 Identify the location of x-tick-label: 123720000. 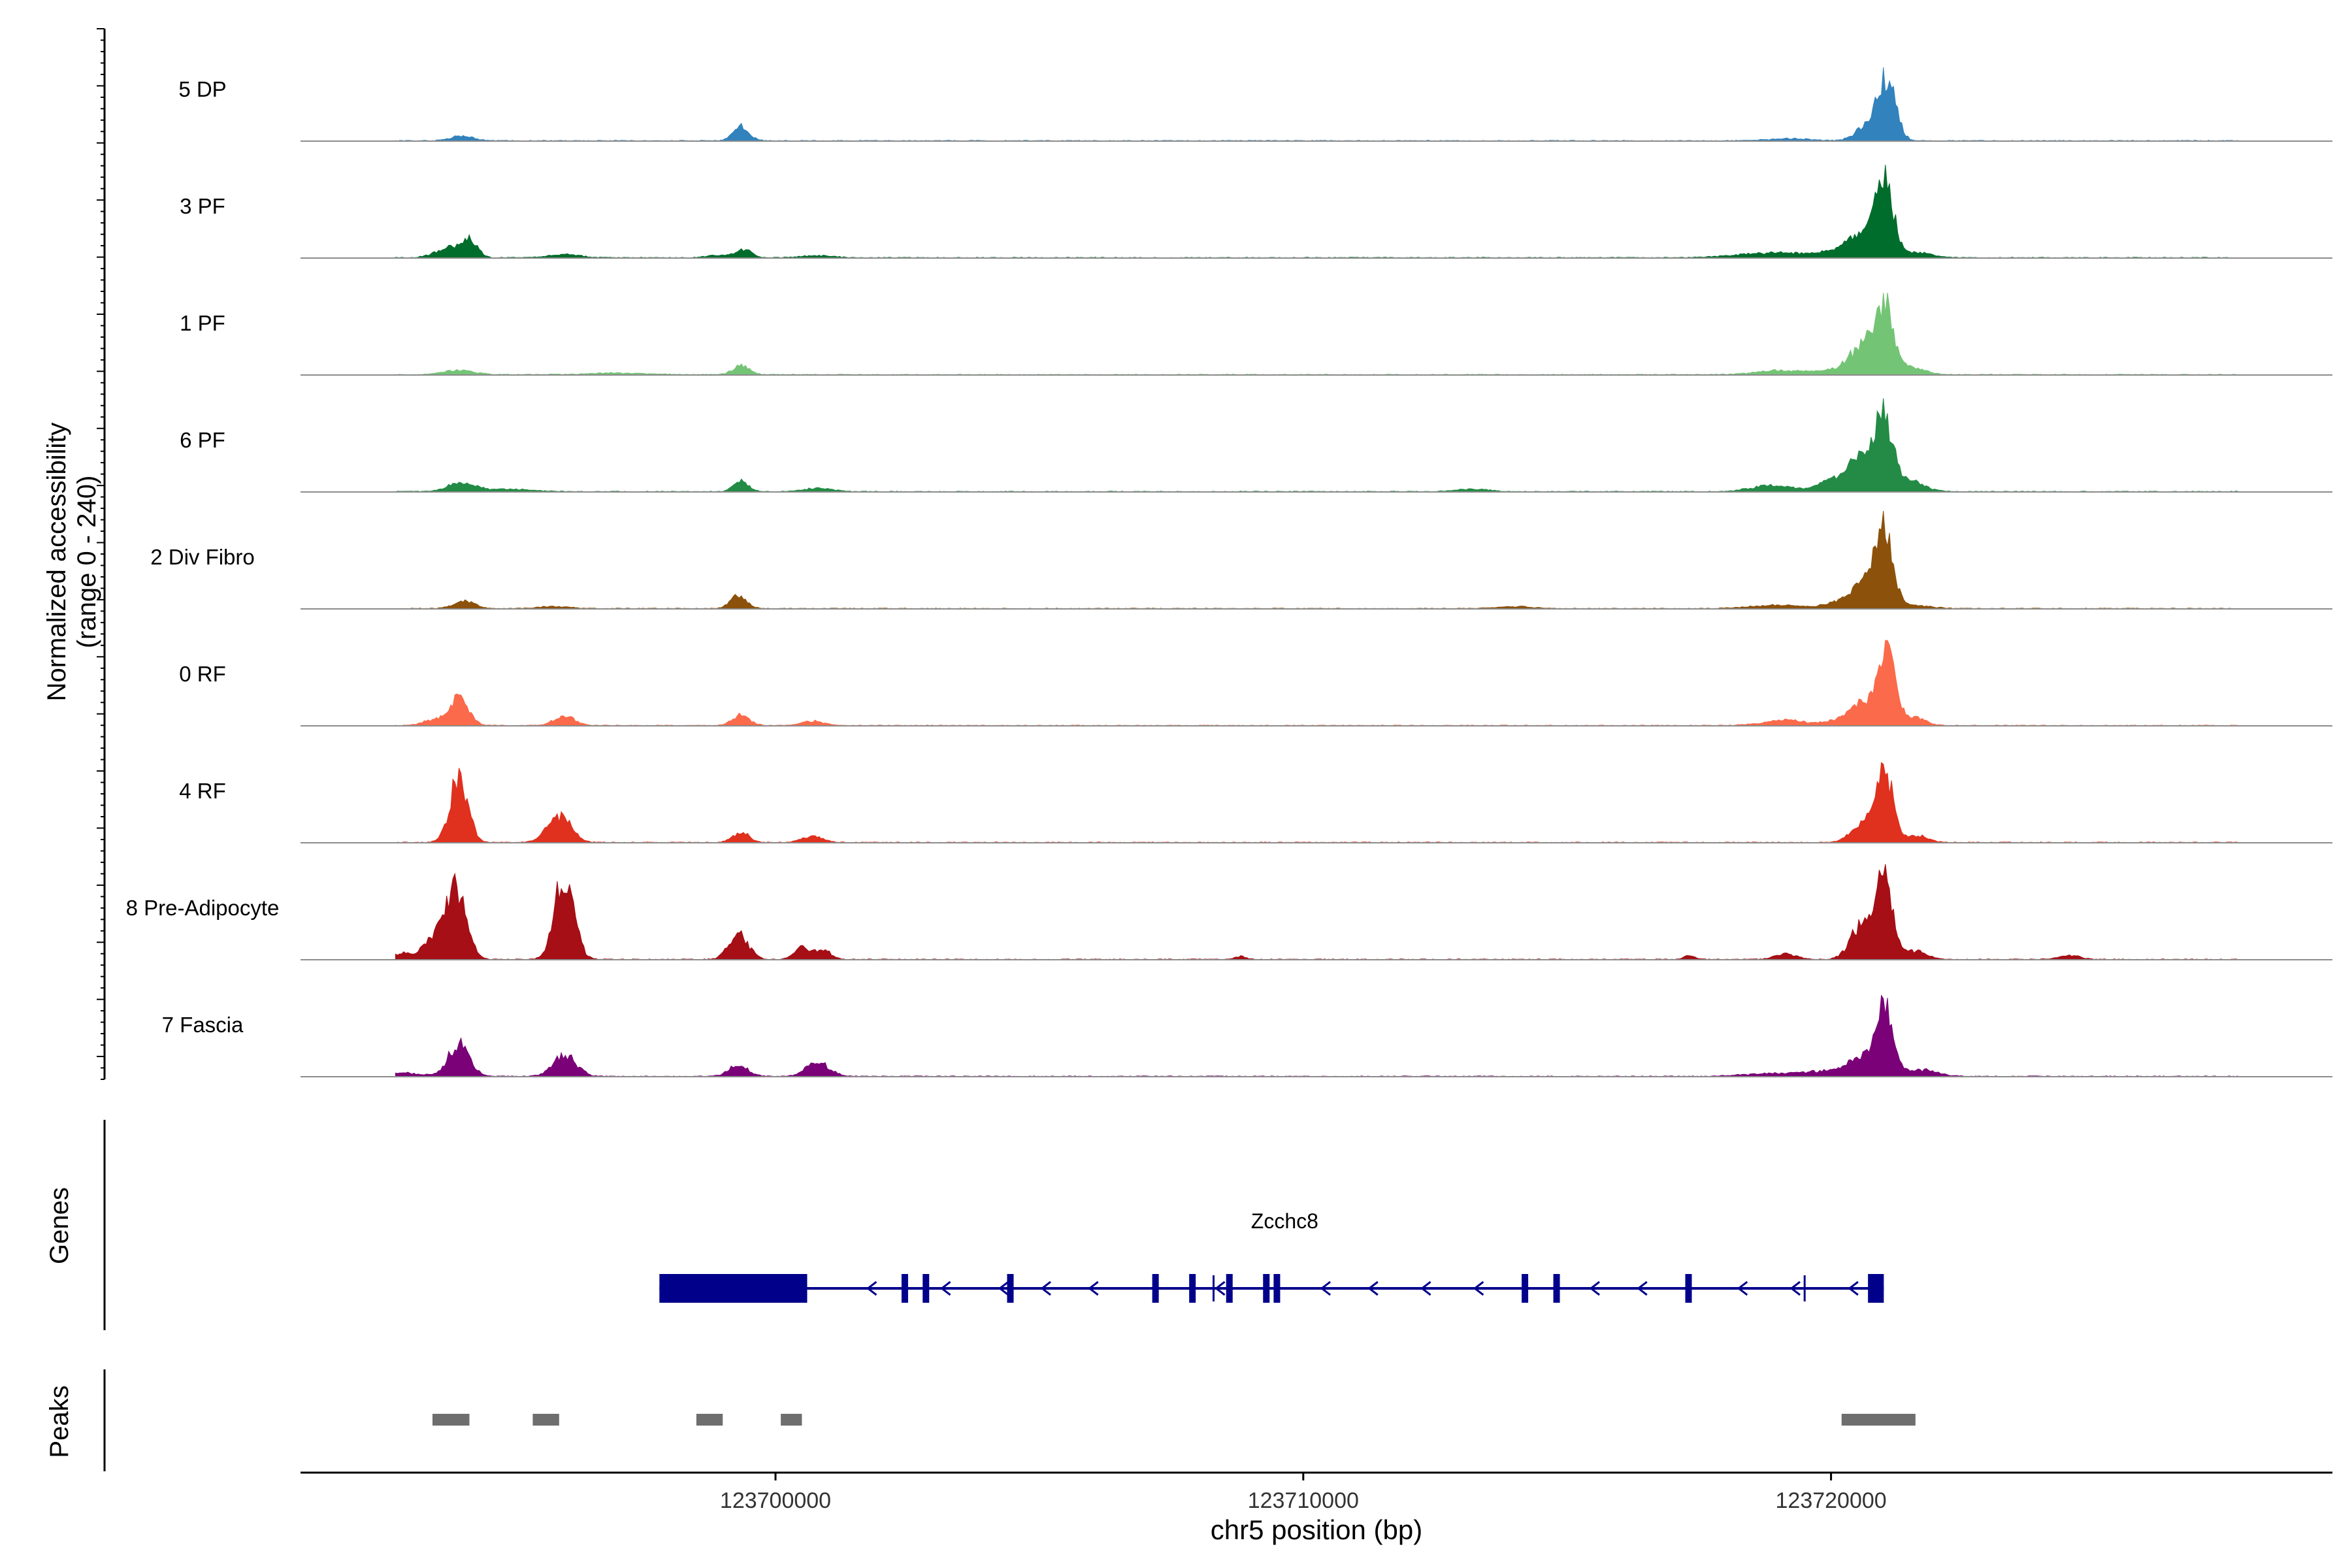
(1831, 1500).